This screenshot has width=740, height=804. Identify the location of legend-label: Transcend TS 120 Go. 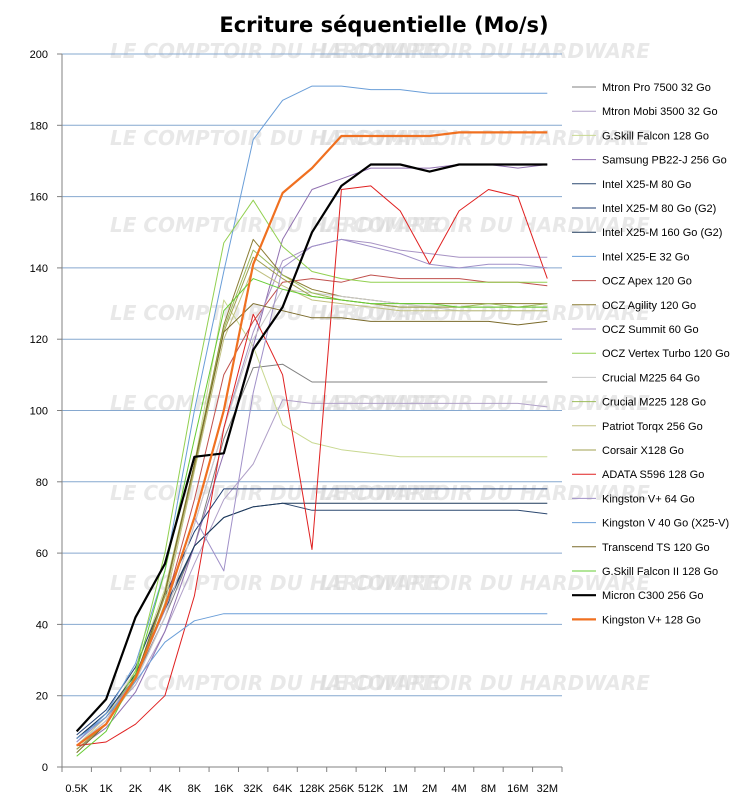
(656, 548).